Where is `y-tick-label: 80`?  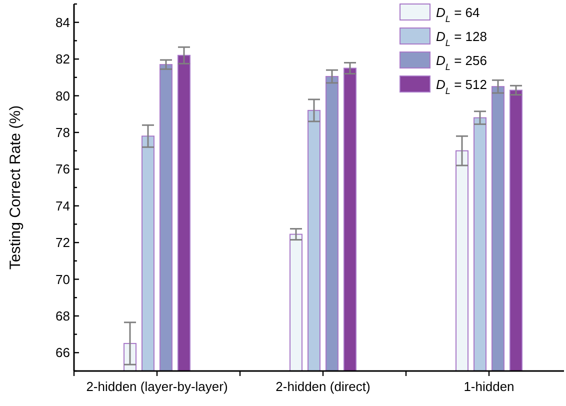 y-tick-label: 80 is located at coordinates (63, 96).